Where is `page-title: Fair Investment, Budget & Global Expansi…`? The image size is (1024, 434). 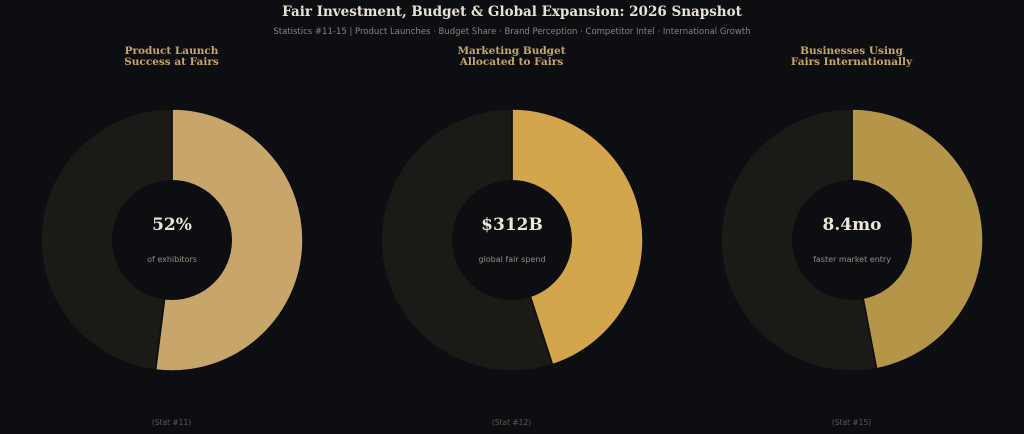
page-title: Fair Investment, Budget & Global Expansi… is located at coordinates (512, 12).